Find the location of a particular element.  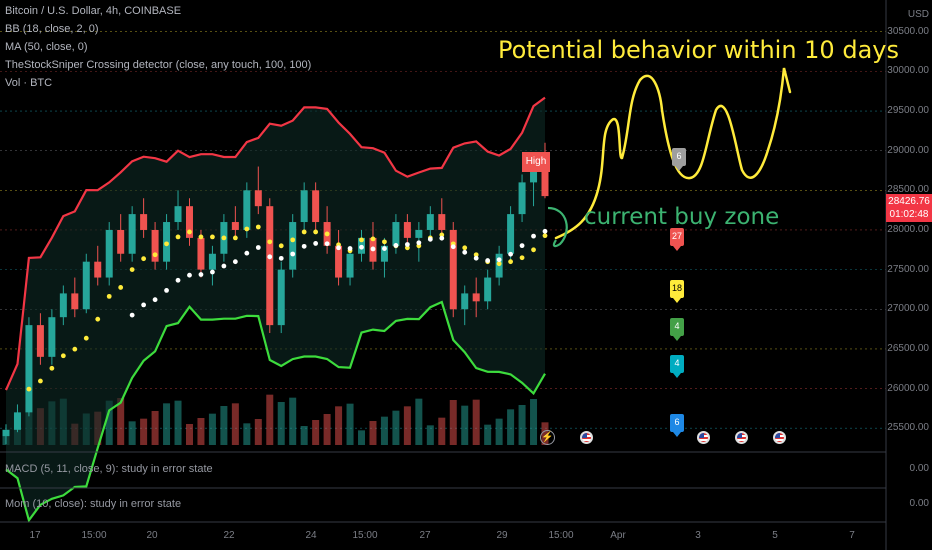

lightning-icon: ⚡ is located at coordinates (547, 437).